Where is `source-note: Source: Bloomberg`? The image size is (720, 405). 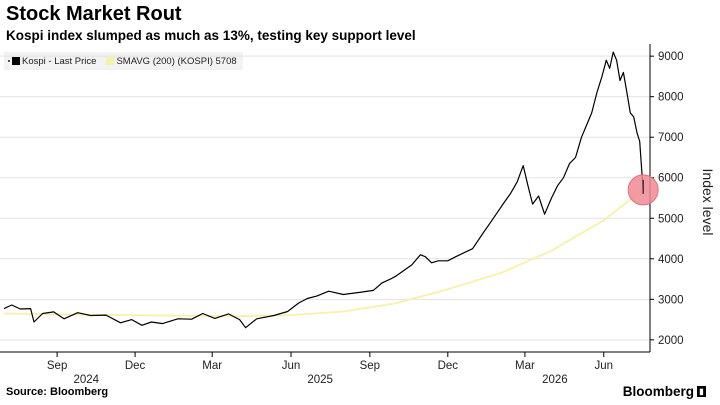 source-note: Source: Bloomberg is located at coordinates (57, 392).